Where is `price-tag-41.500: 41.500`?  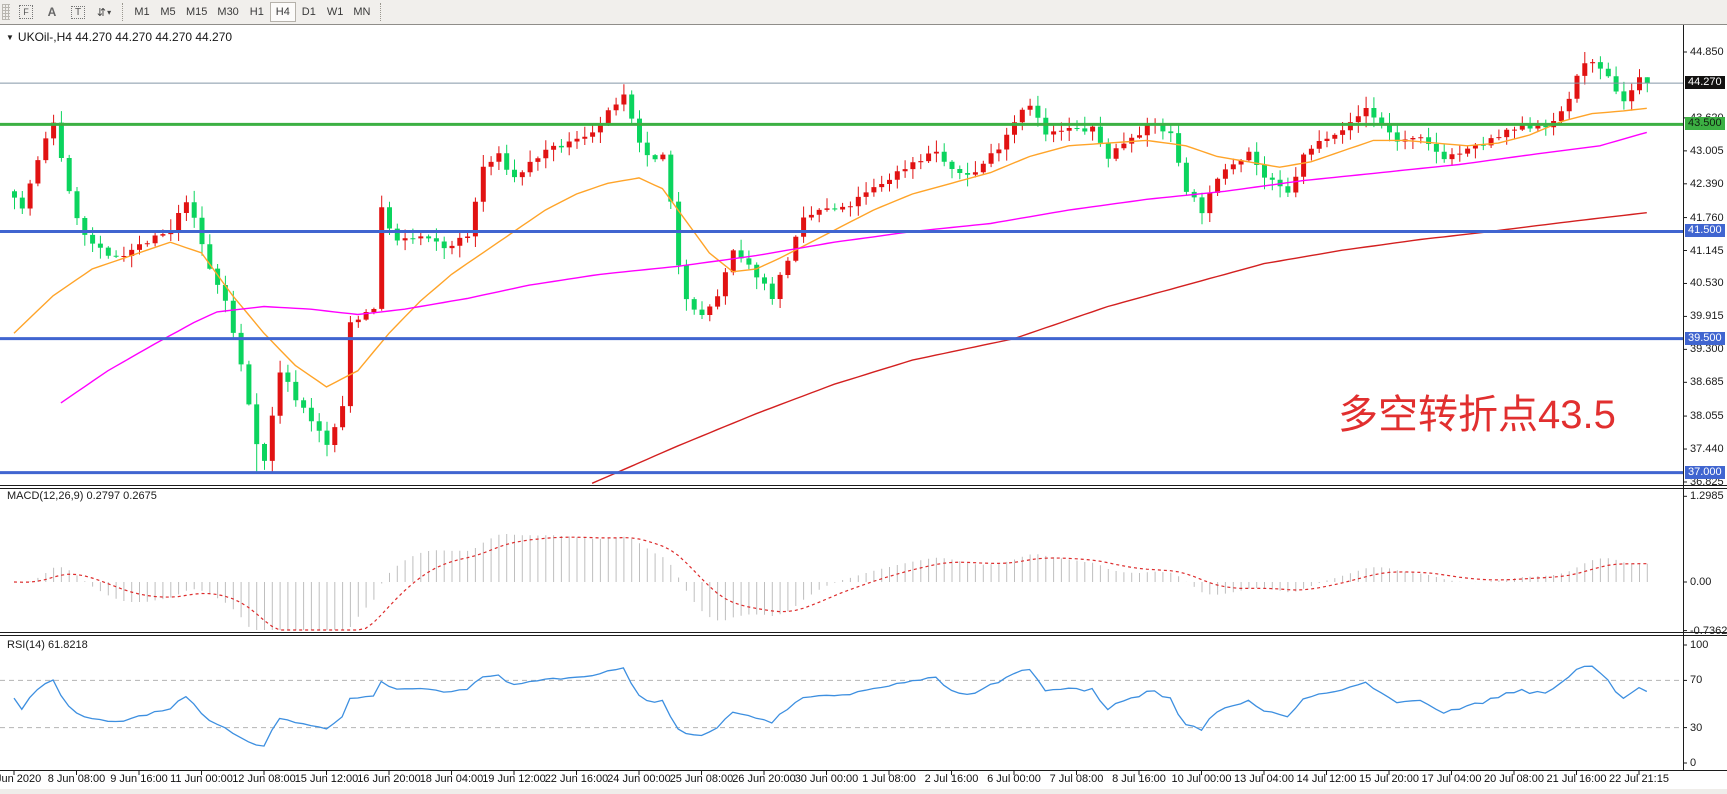 price-tag-41.500: 41.500 is located at coordinates (1705, 231).